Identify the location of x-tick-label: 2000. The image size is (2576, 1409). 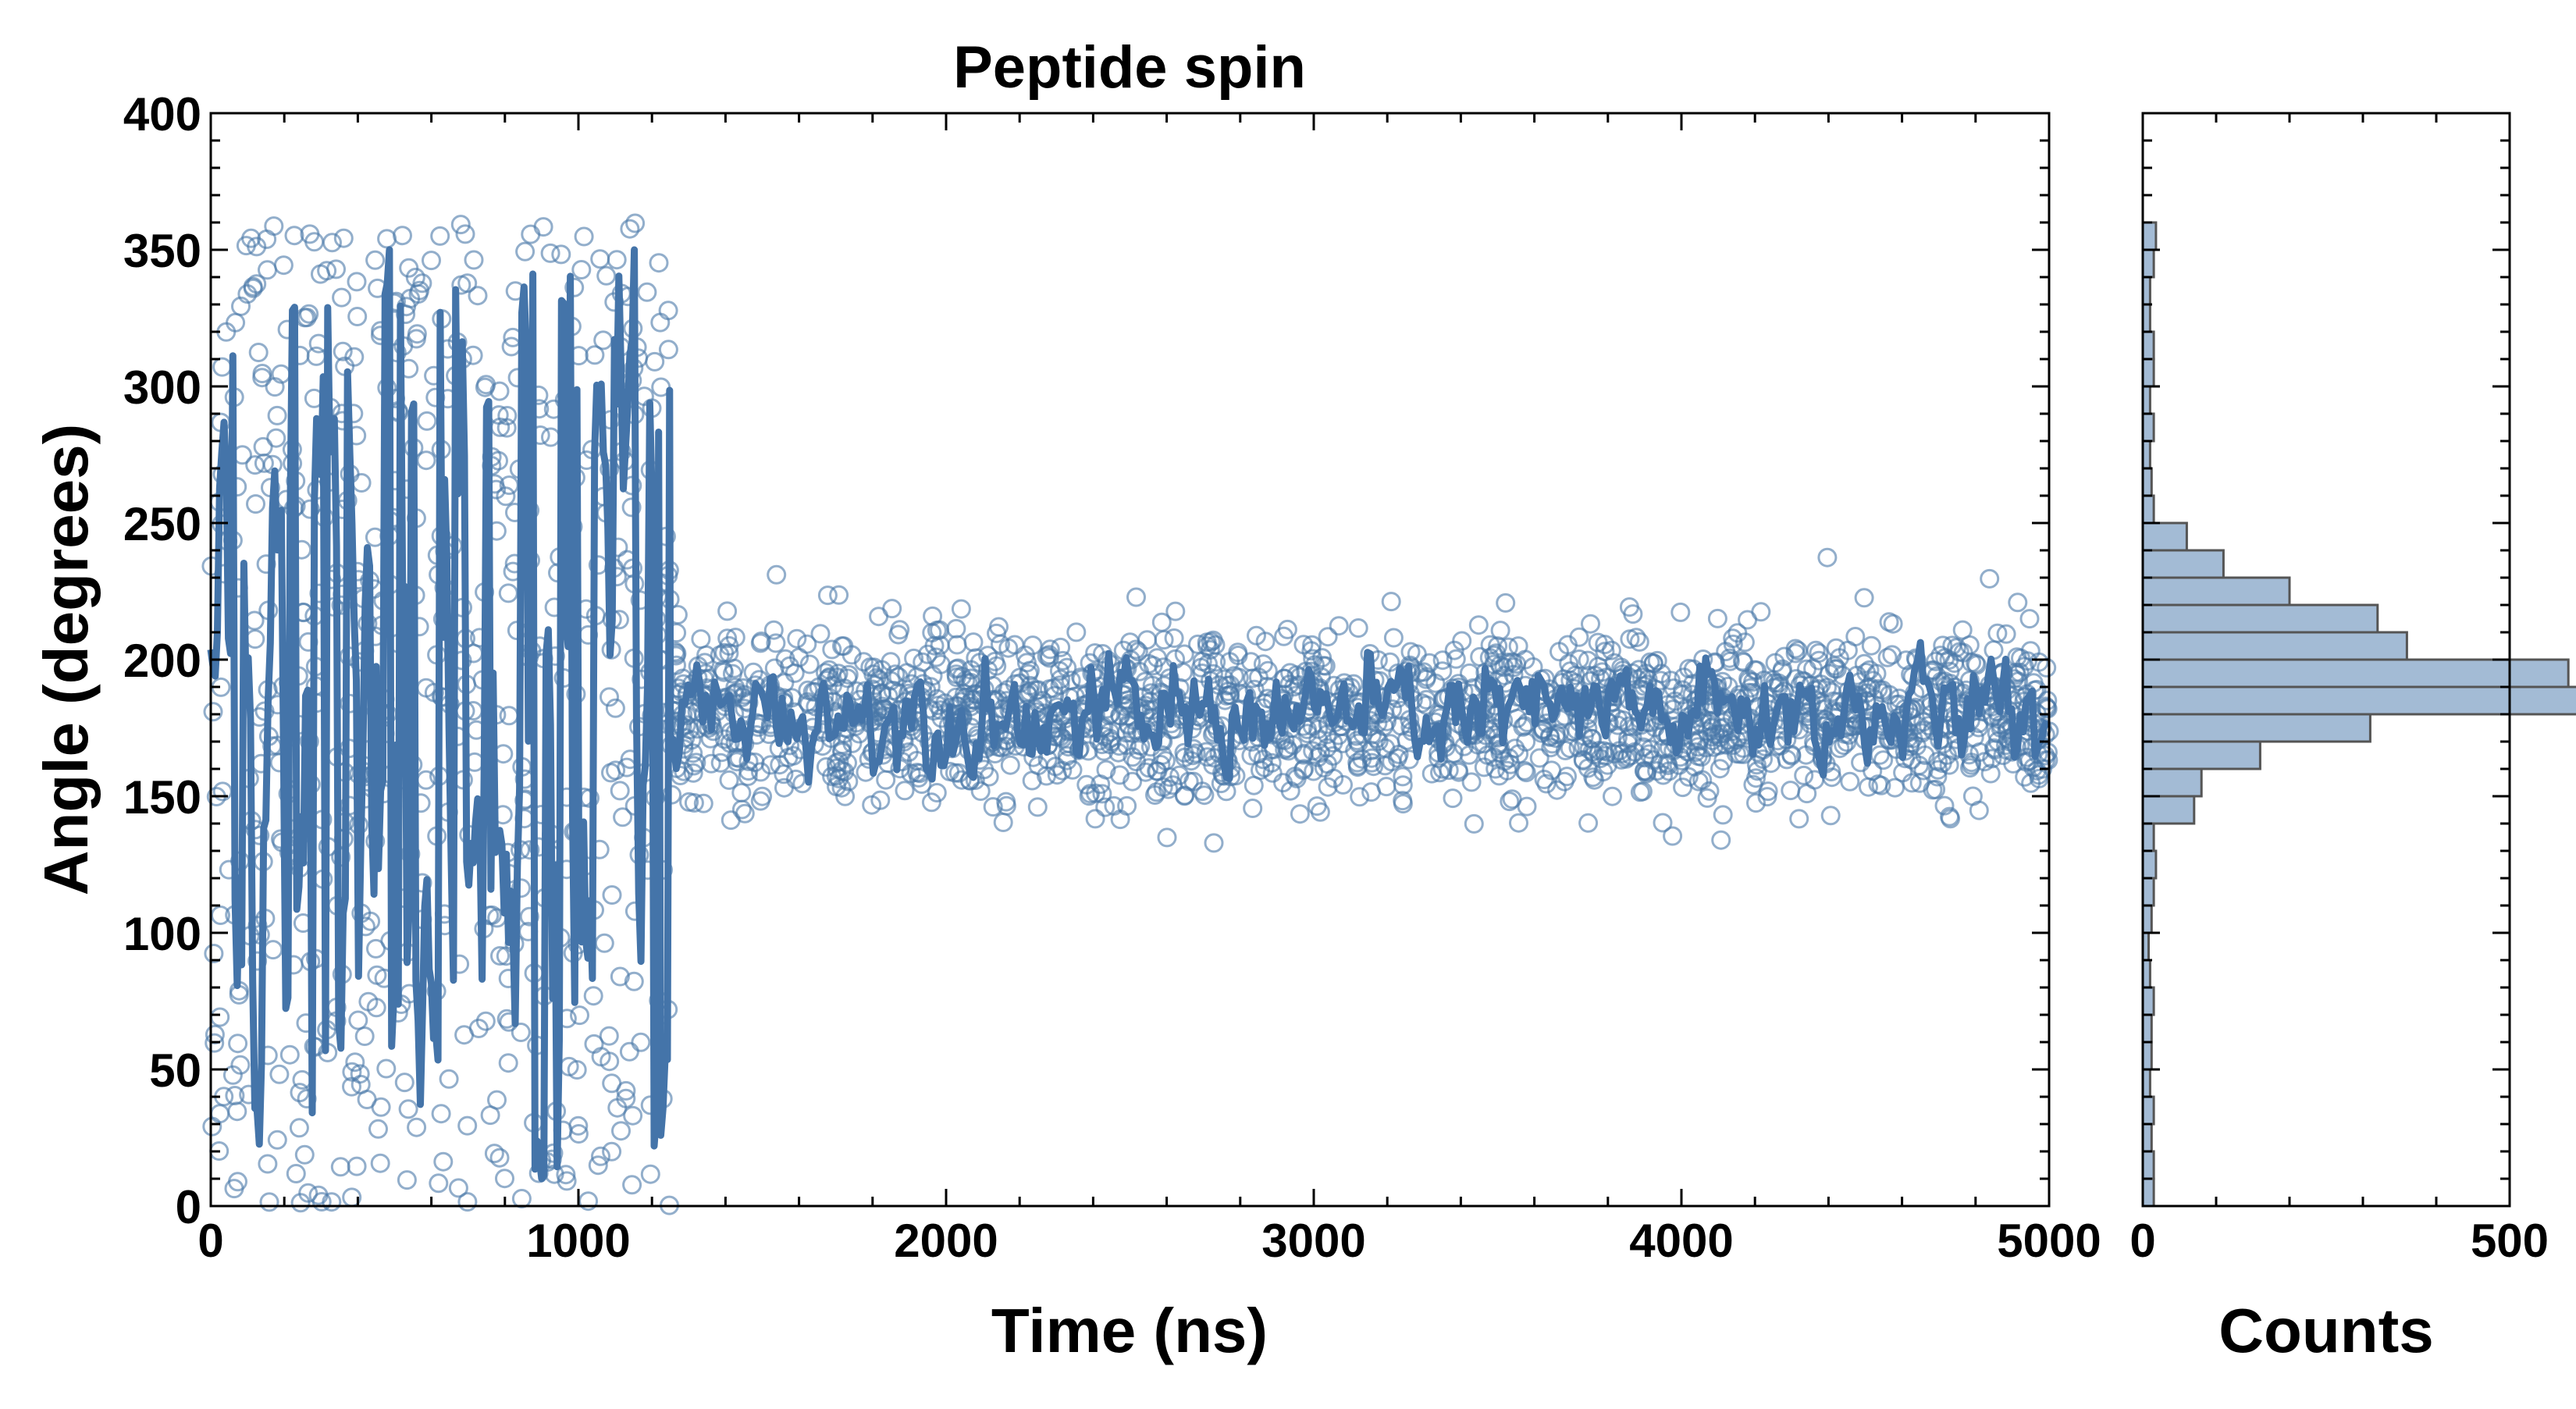
(946, 1241).